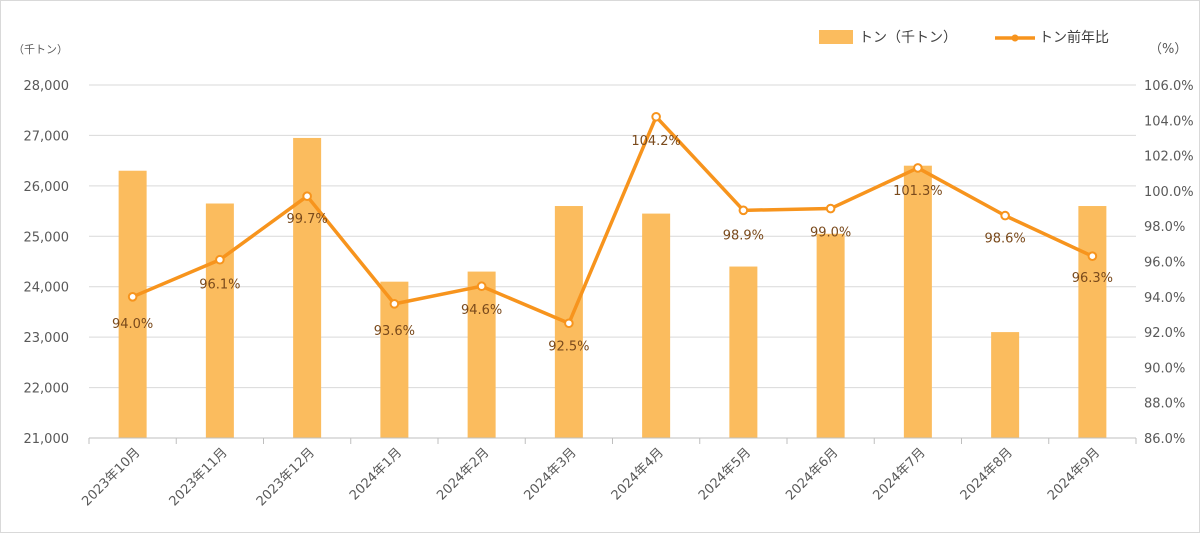  What do you see at coordinates (1164, 404) in the screenshot?
I see `y-right-tick-label: 88.0%` at bounding box center [1164, 404].